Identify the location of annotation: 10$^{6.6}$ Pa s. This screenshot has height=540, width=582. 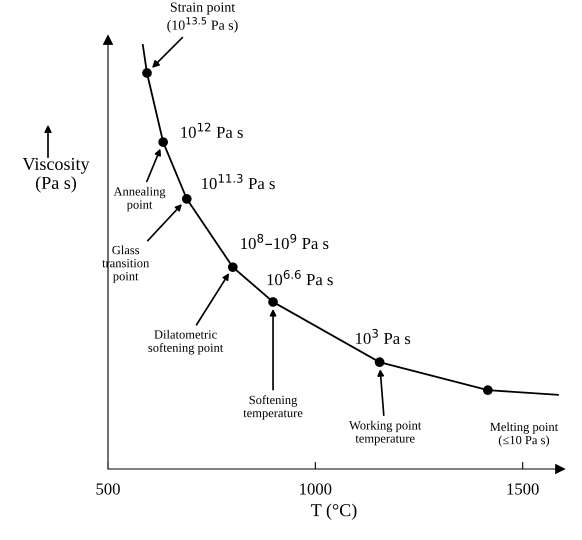
(300, 278).